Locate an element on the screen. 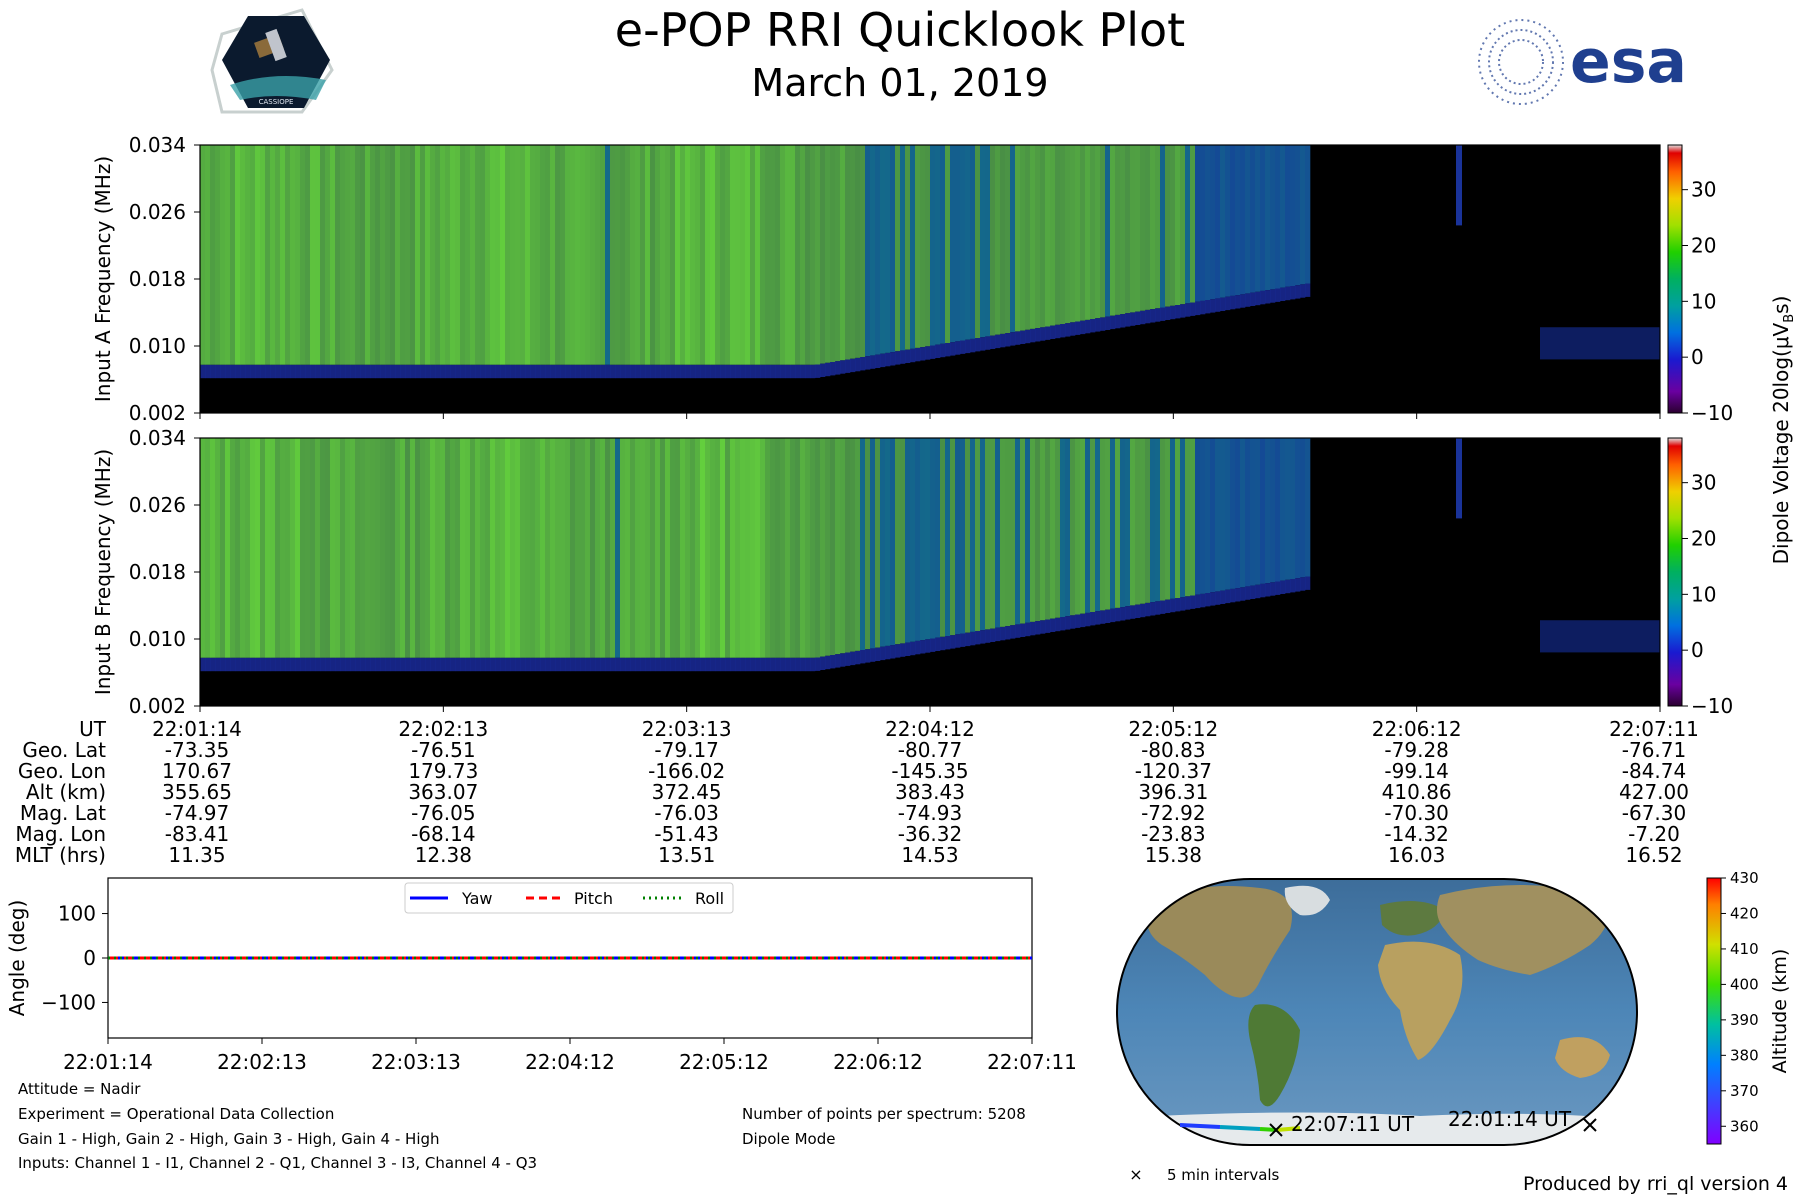 The image size is (1800, 1204). ephemeris-cell: 11.35 is located at coordinates (196, 855).